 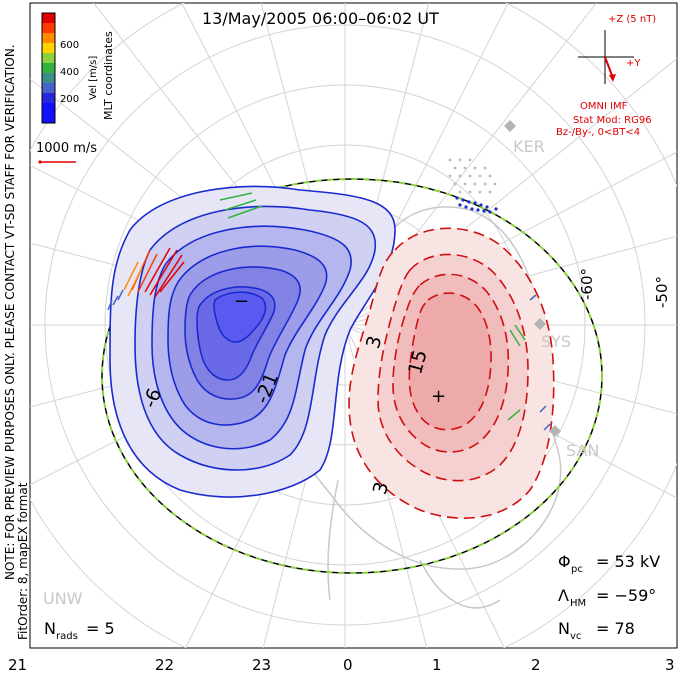 What do you see at coordinates (575, 636) in the screenshot?
I see `stats-nvc-sub: vc` at bounding box center [575, 636].